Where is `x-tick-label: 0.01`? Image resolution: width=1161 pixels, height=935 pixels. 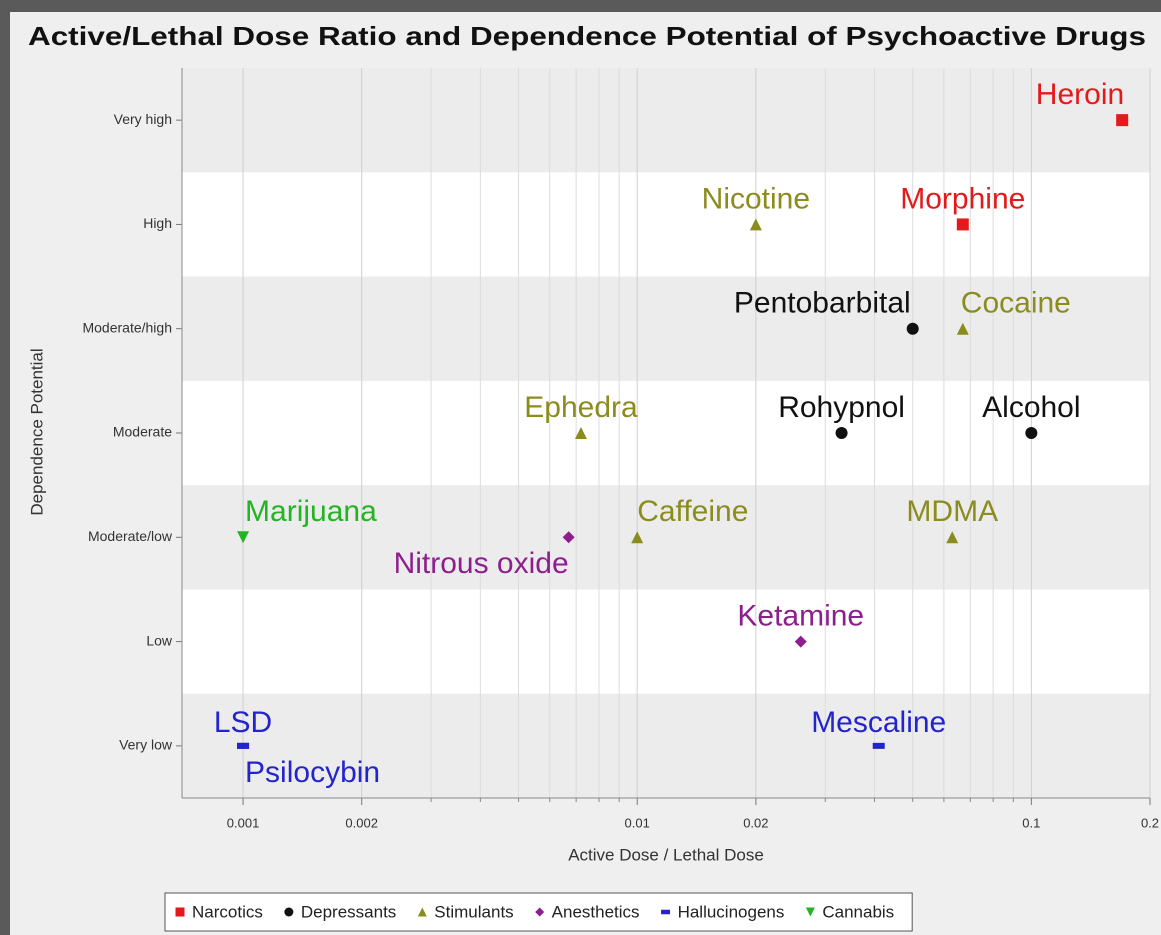 x-tick-label: 0.01 is located at coordinates (637, 822).